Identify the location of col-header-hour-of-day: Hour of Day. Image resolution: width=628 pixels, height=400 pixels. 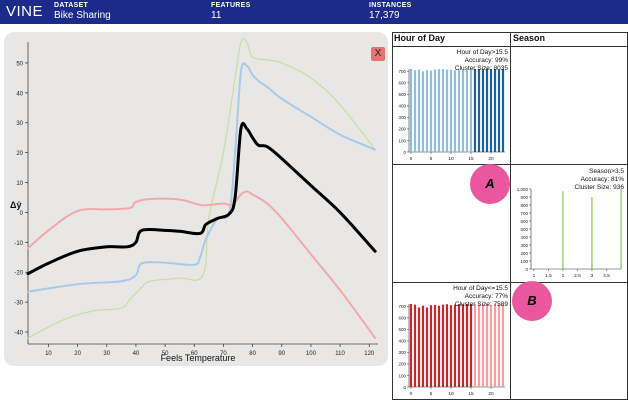
(420, 38).